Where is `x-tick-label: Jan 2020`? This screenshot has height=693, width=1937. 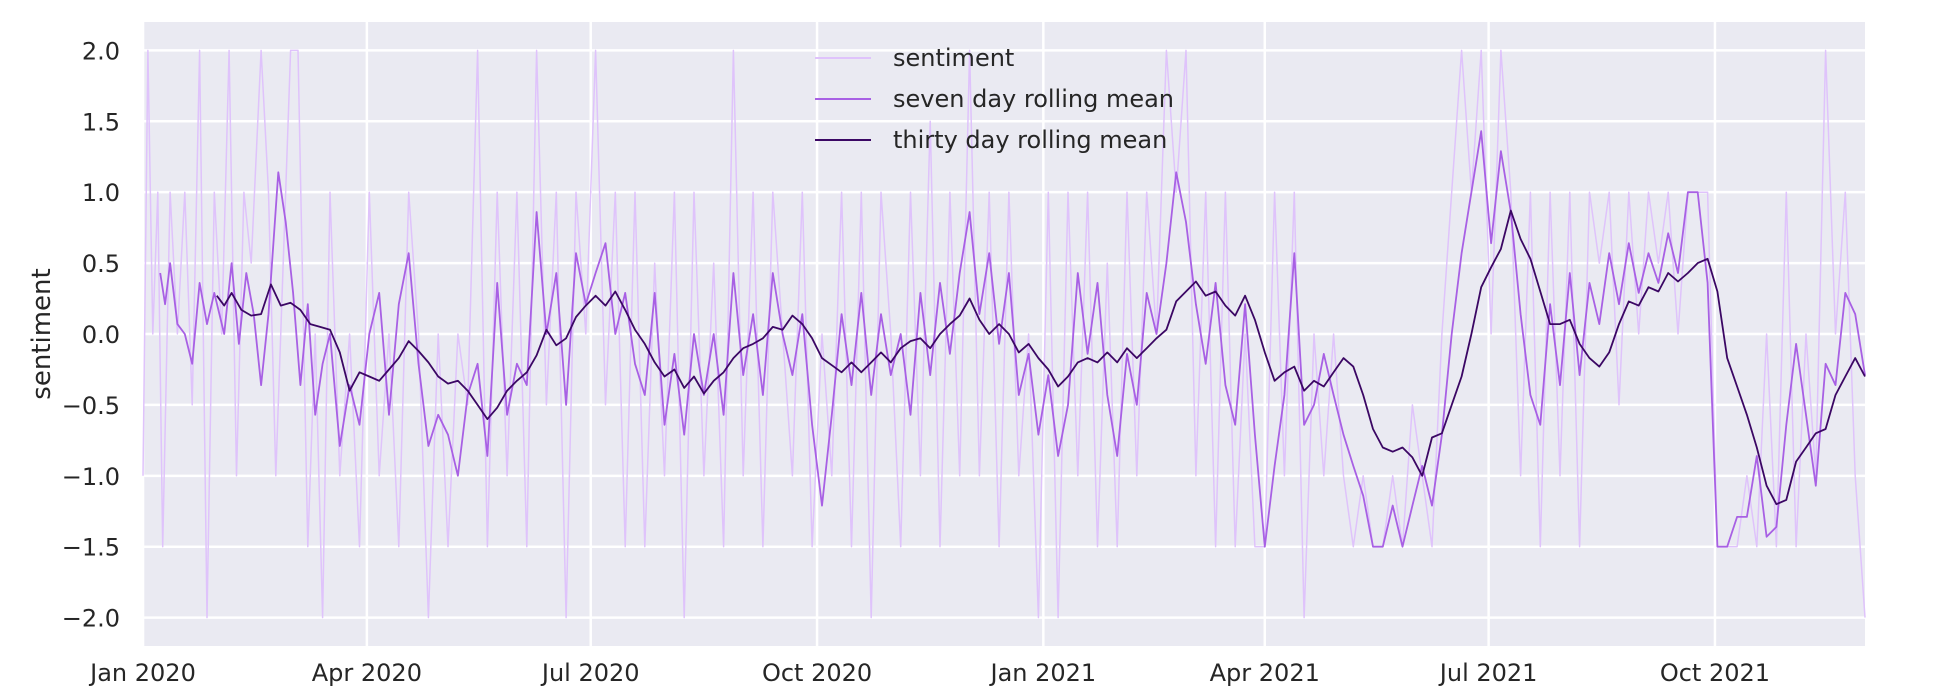
x-tick-label: Jan 2020 is located at coordinates (142, 673).